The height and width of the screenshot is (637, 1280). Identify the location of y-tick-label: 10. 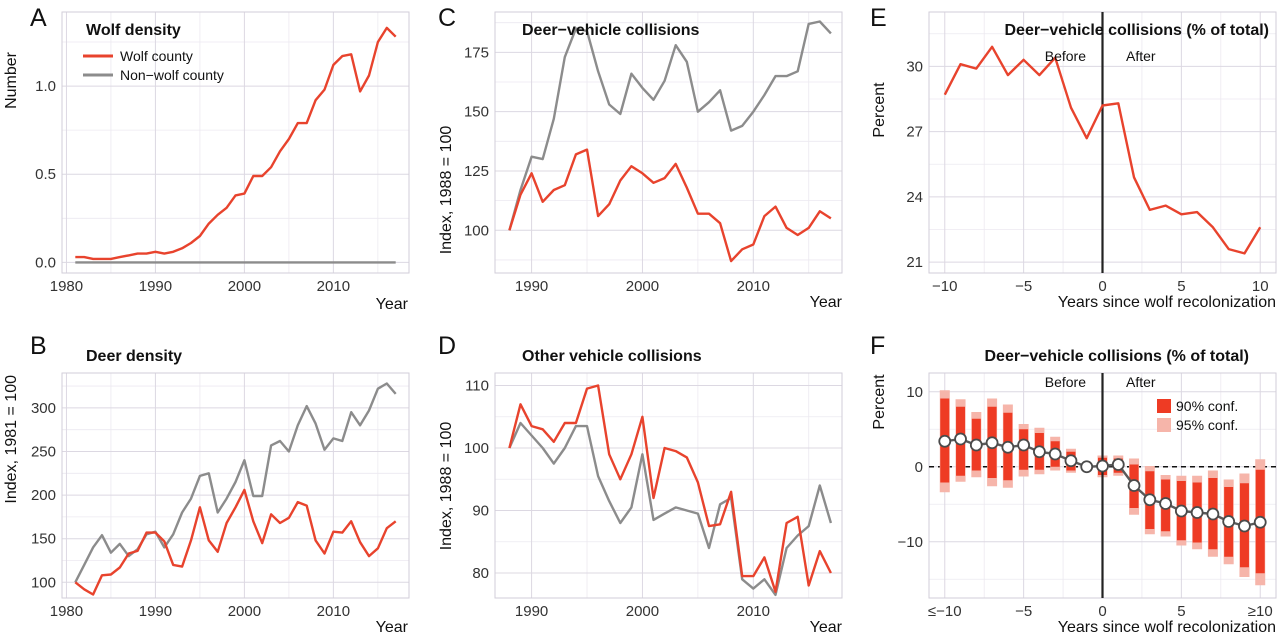
(914, 392).